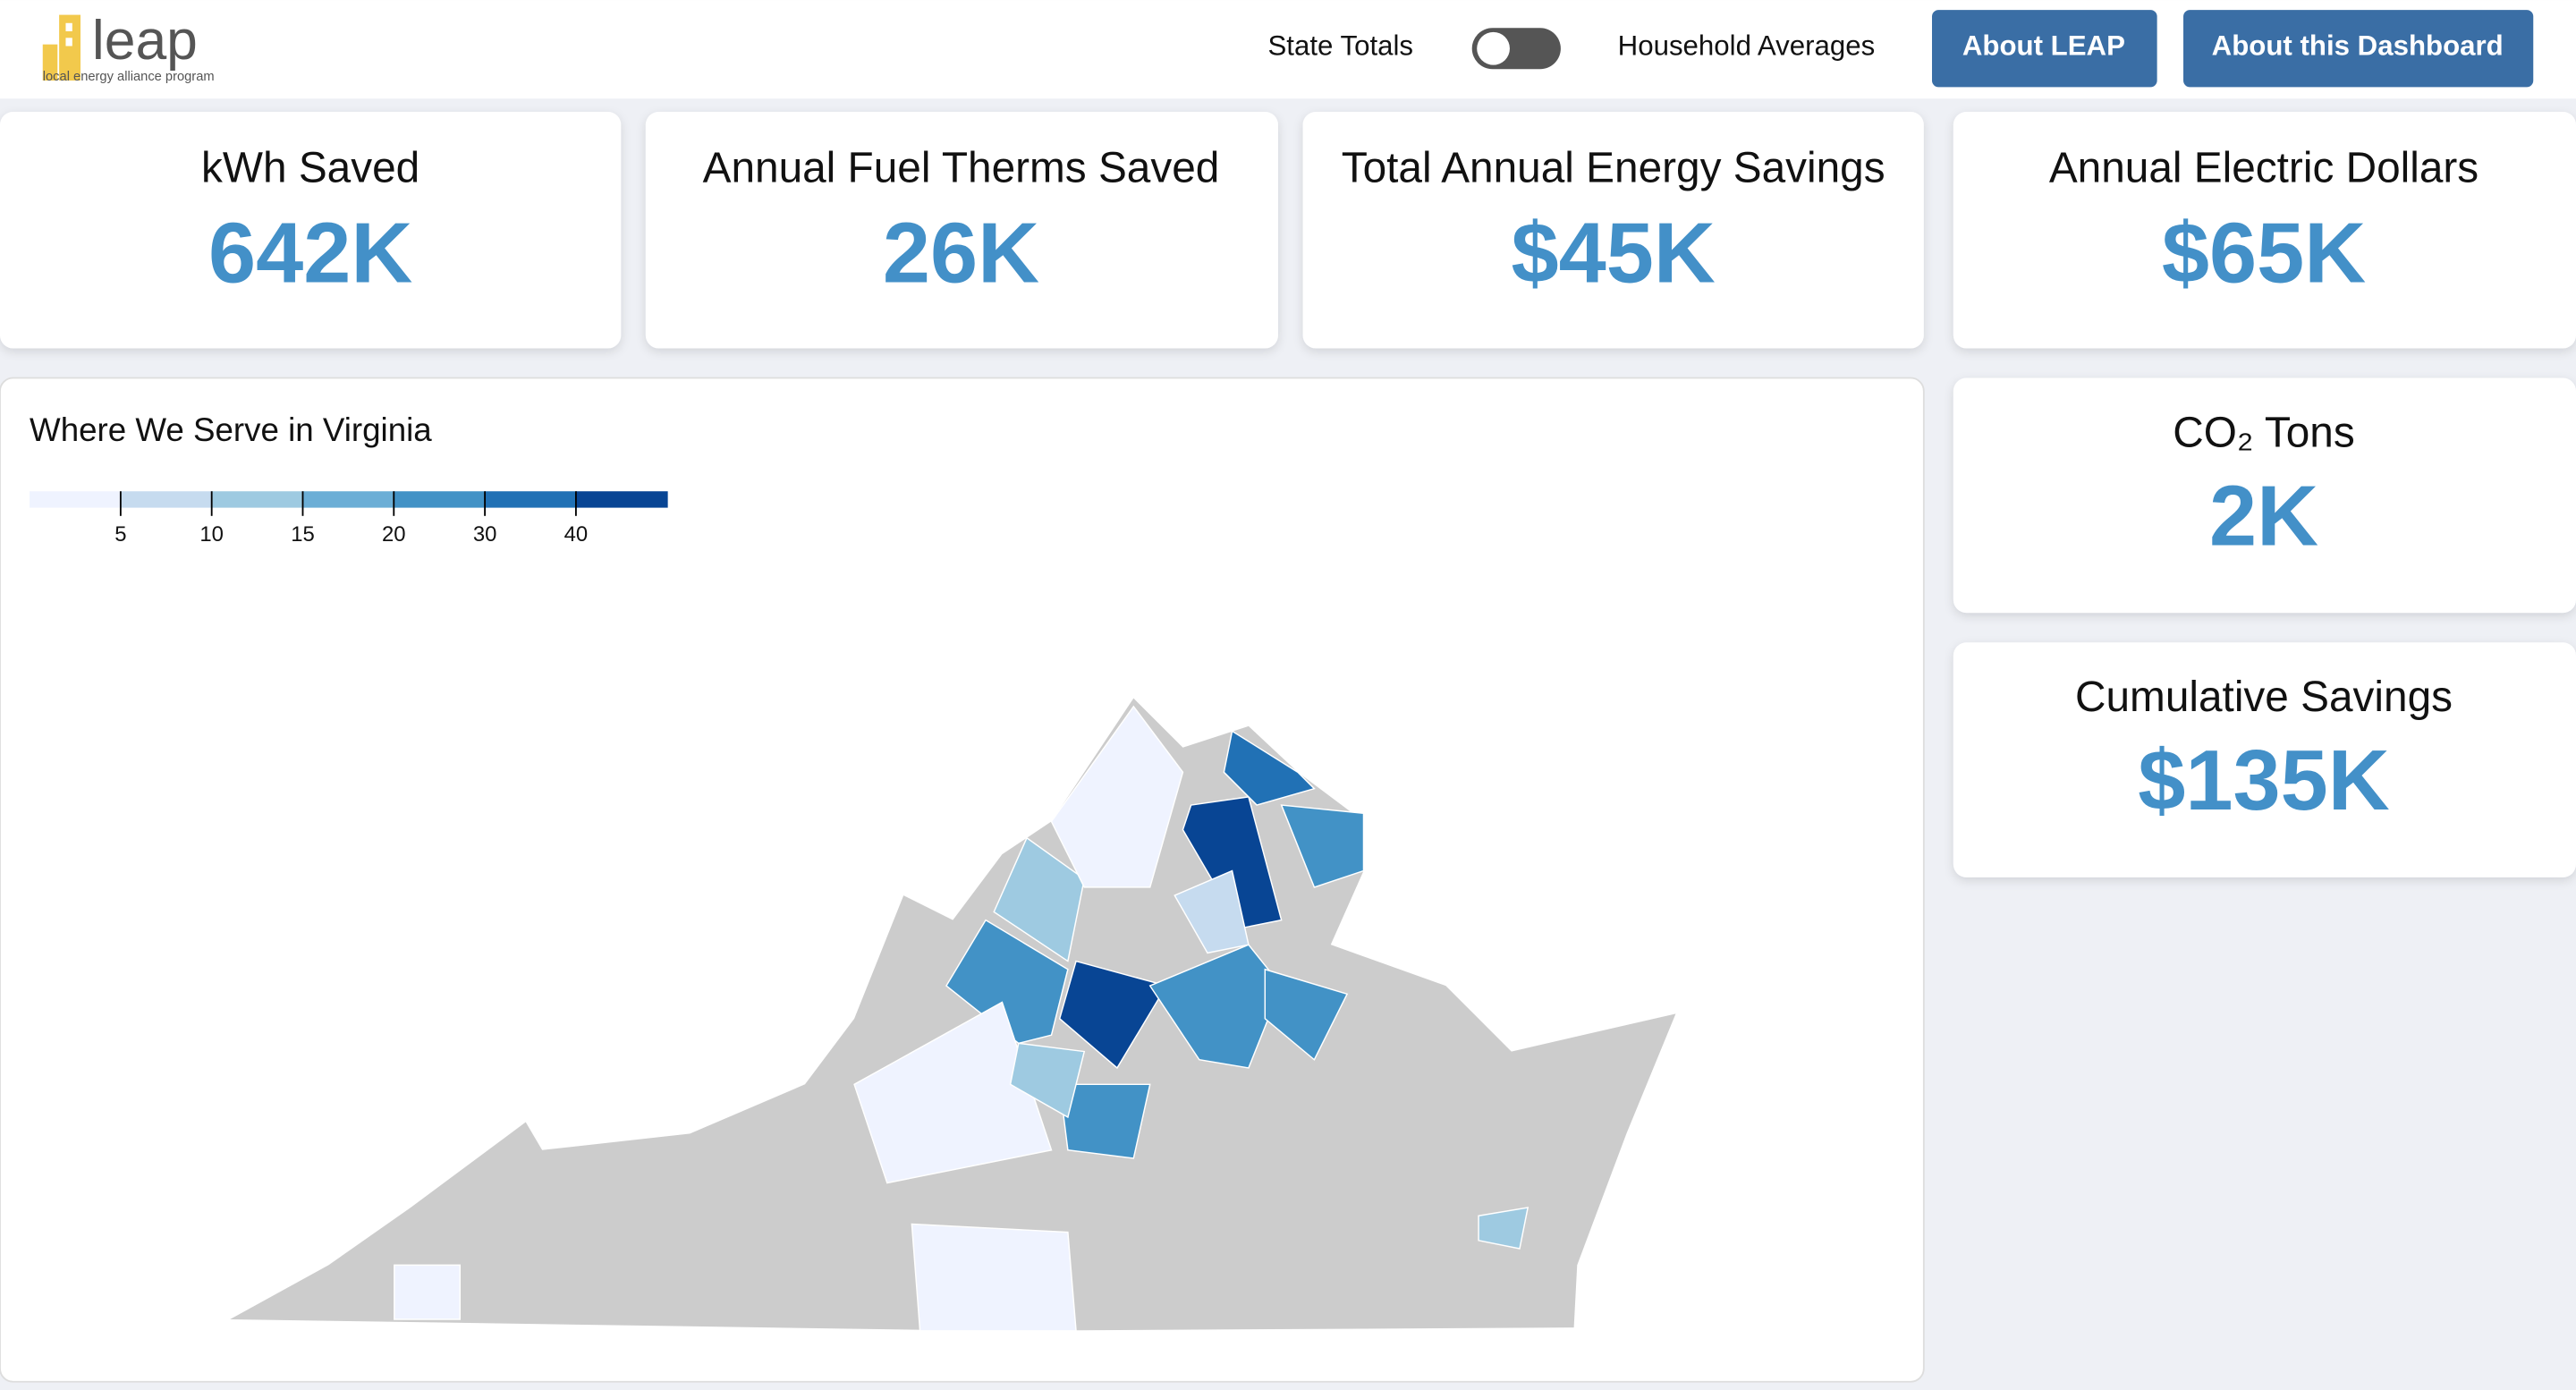 Image resolution: width=2576 pixels, height=1390 pixels. What do you see at coordinates (961, 253) in the screenshot?
I see `card-value: 26K` at bounding box center [961, 253].